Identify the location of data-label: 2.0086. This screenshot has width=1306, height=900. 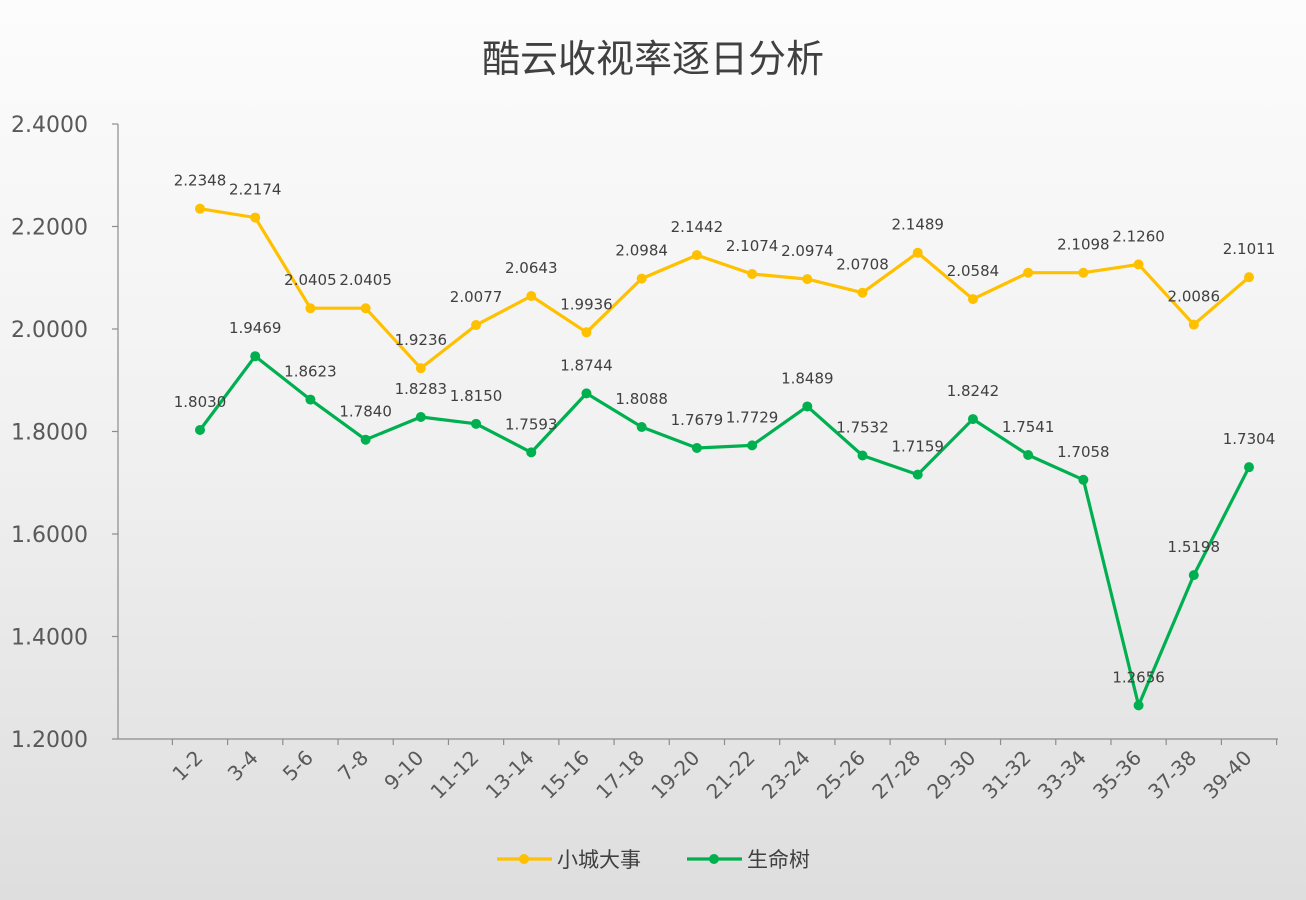
(1194, 297).